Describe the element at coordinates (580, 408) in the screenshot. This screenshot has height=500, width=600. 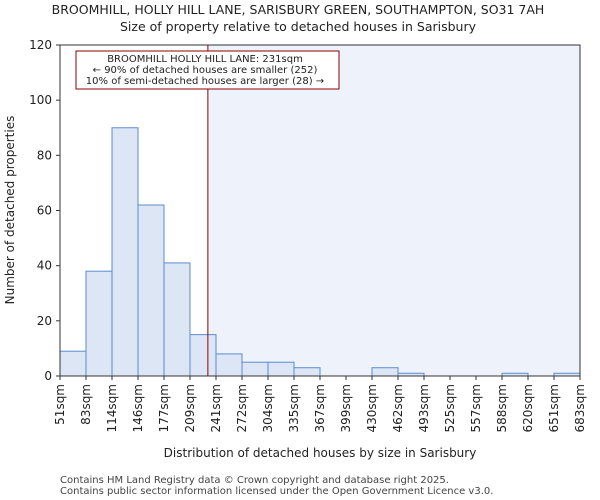
I see `x-tick-label-683sqm: 683sqm` at that location.